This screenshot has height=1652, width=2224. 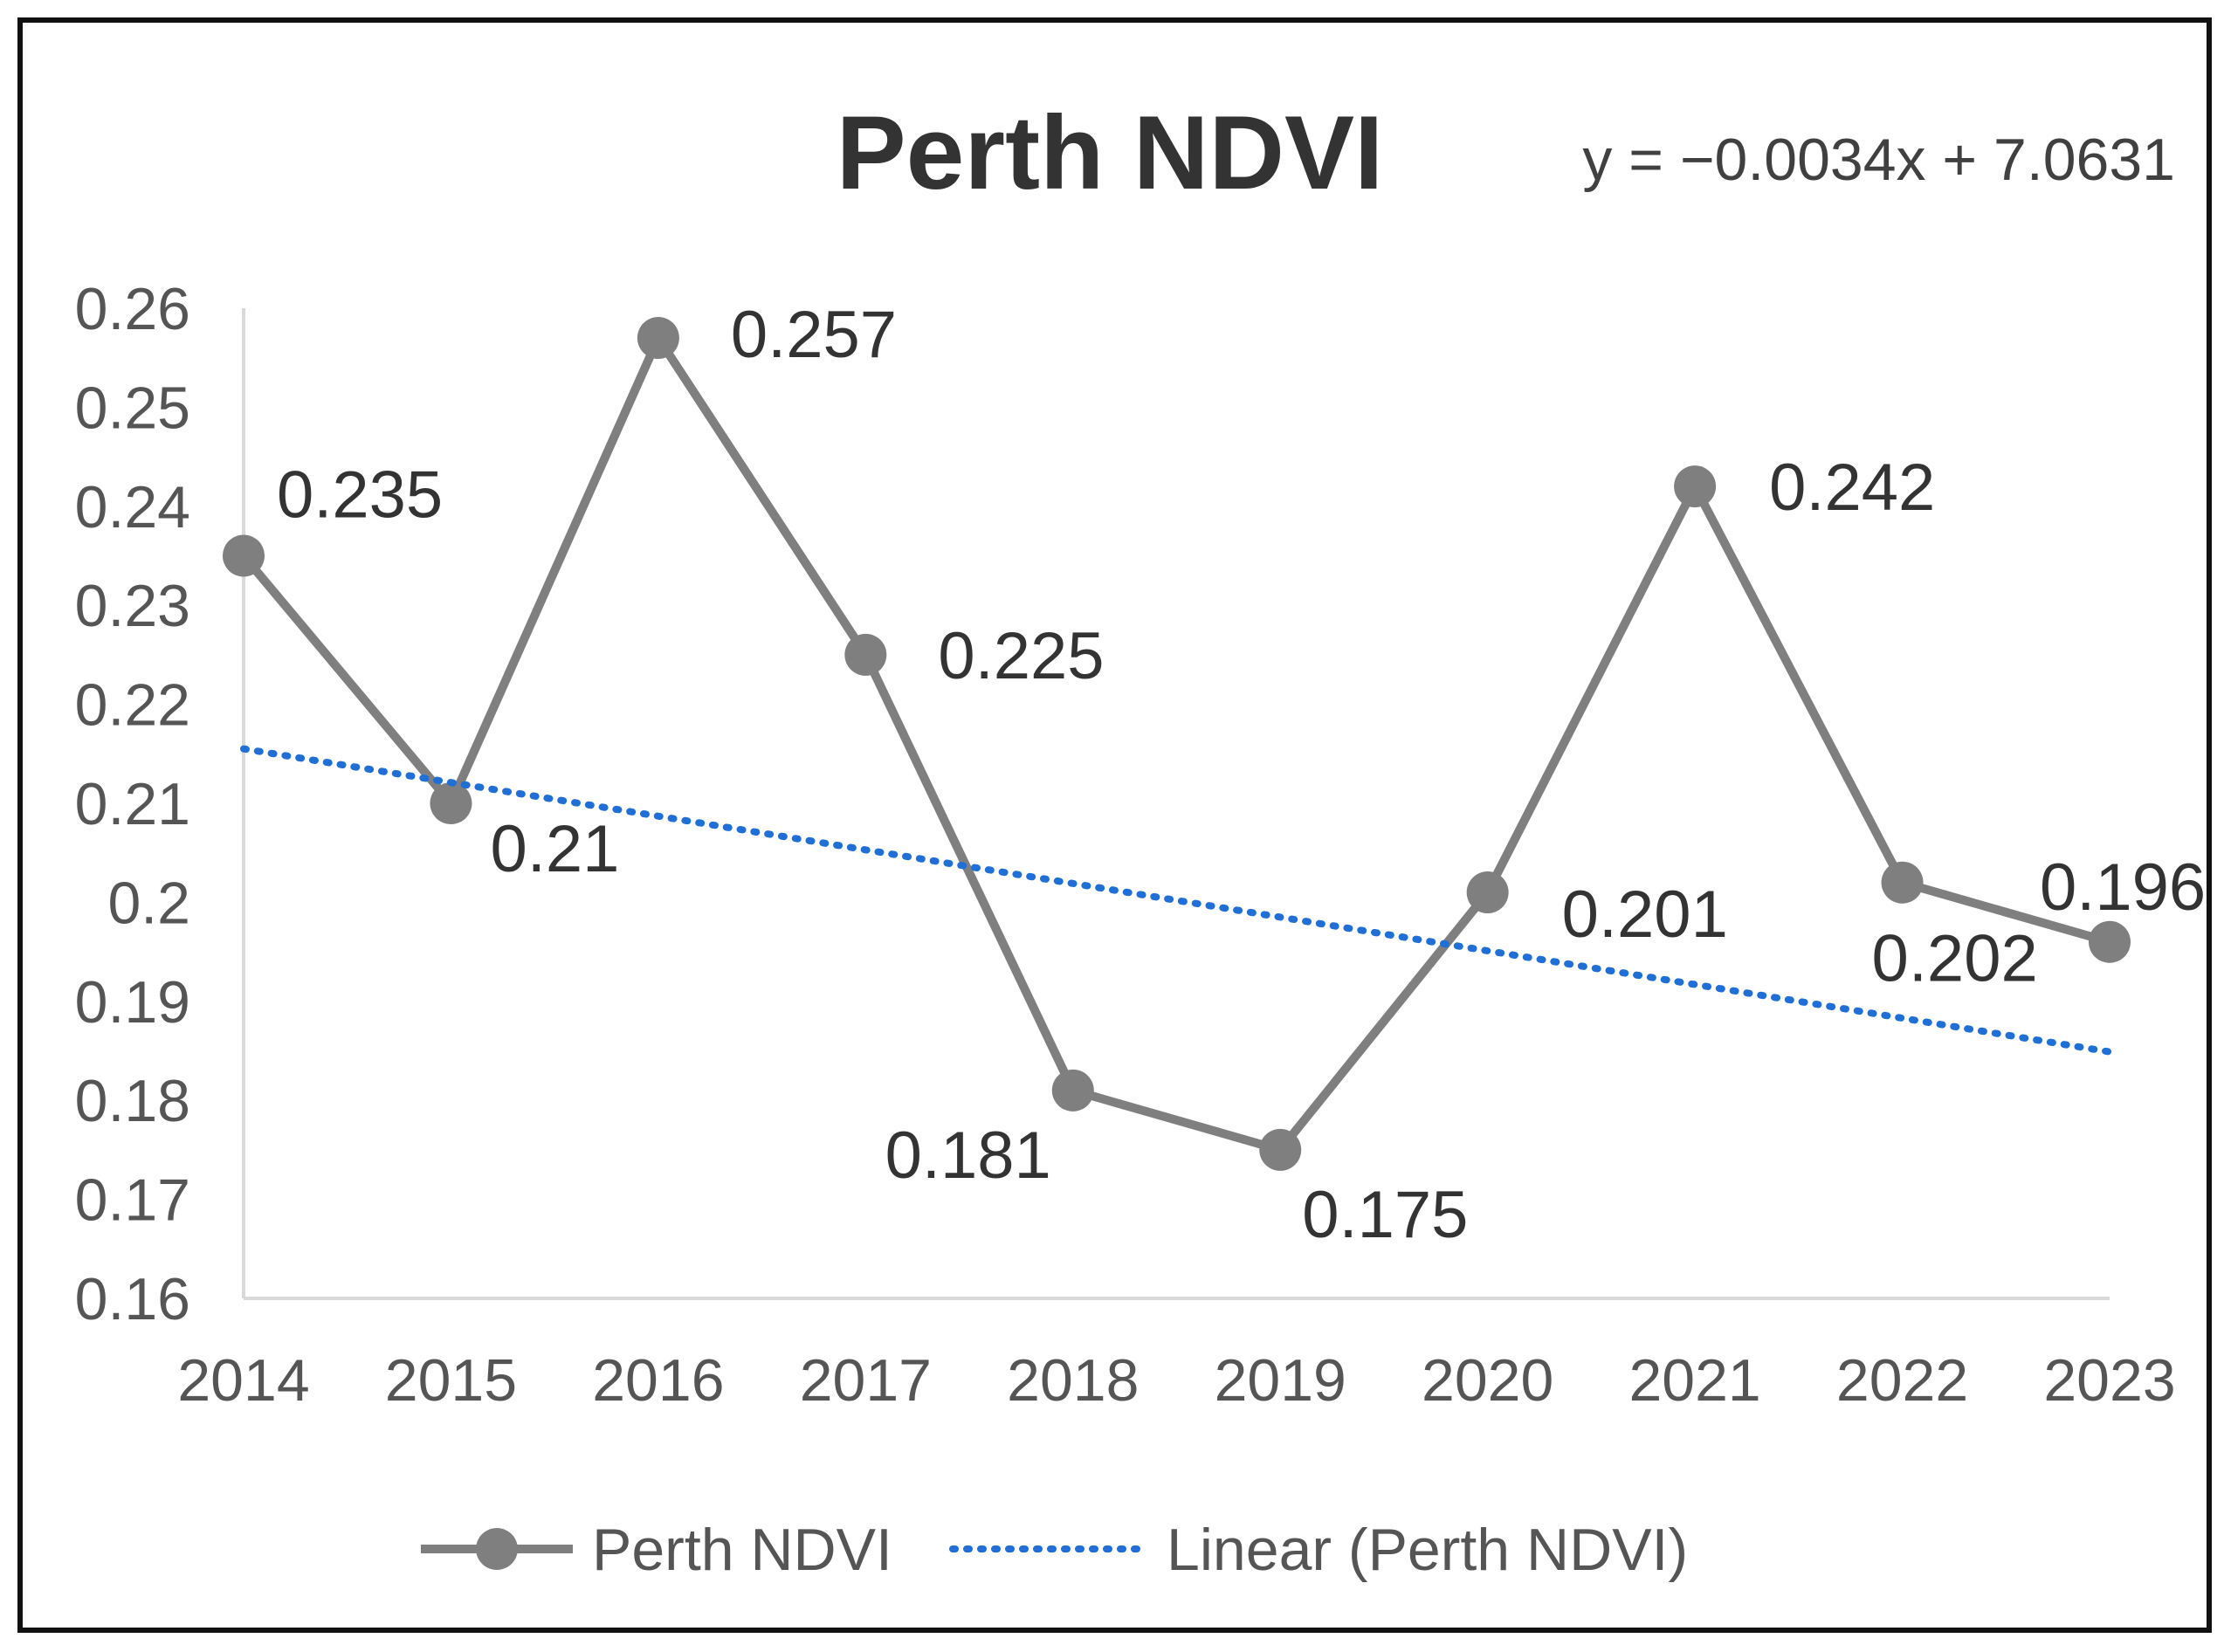 I want to click on y-tick-label: 0.17, so click(x=132, y=1200).